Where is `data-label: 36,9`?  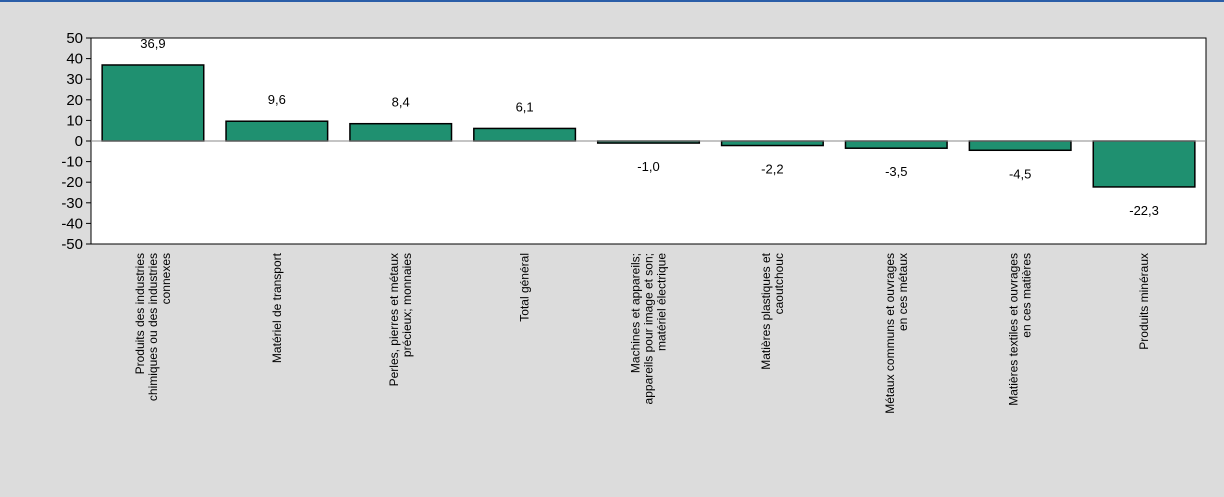 data-label: 36,9 is located at coordinates (152, 43).